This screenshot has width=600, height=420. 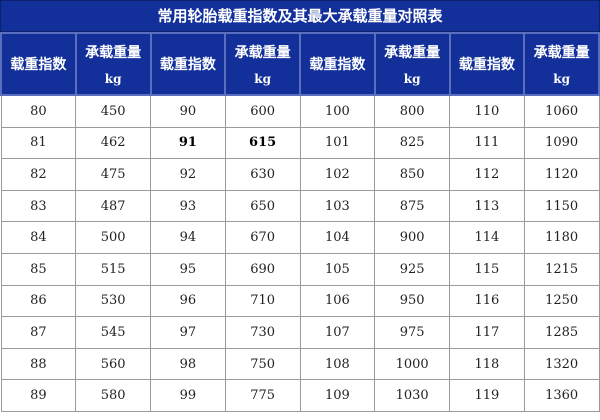 What do you see at coordinates (412, 269) in the screenshot?
I see `cell-load-capacity: 925` at bounding box center [412, 269].